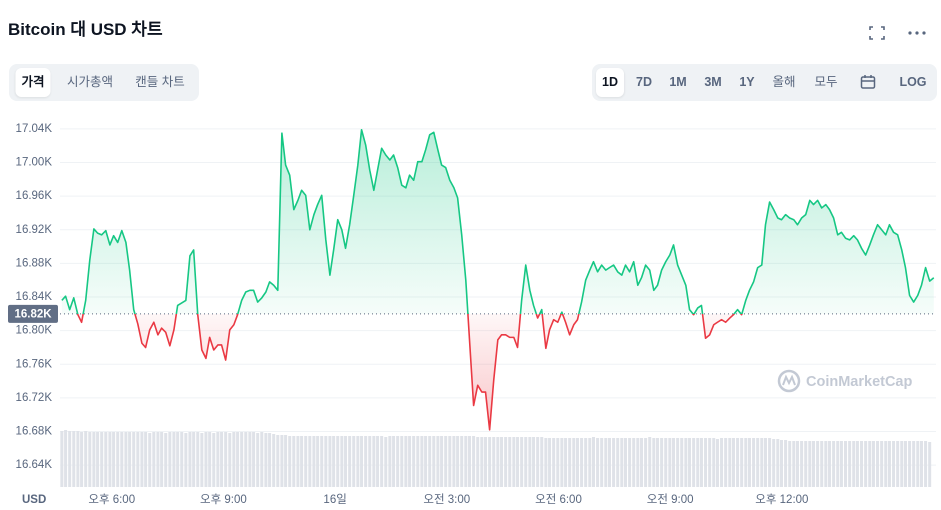 This screenshot has height=510, width=941. What do you see at coordinates (34, 500) in the screenshot?
I see `unit-label: USD` at bounding box center [34, 500].